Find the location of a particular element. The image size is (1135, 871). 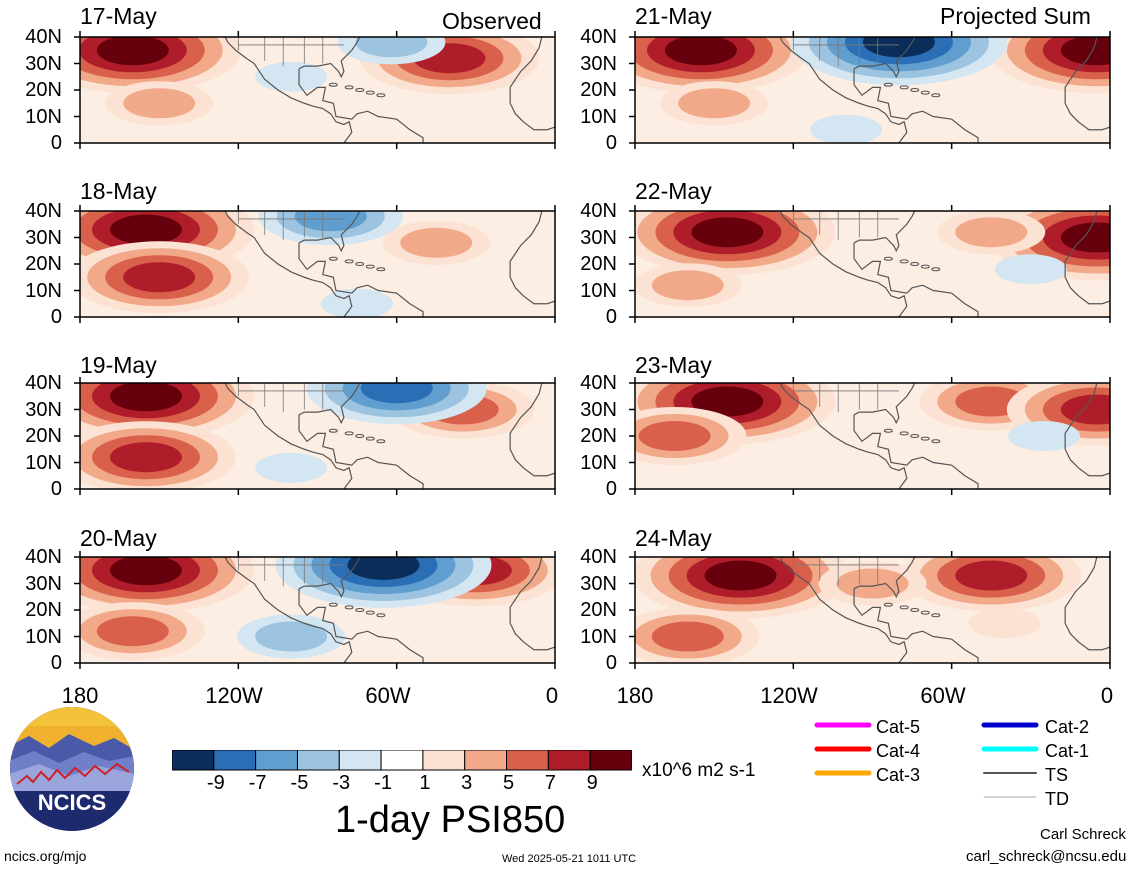

legend-label: Cat-3 is located at coordinates (898, 775).